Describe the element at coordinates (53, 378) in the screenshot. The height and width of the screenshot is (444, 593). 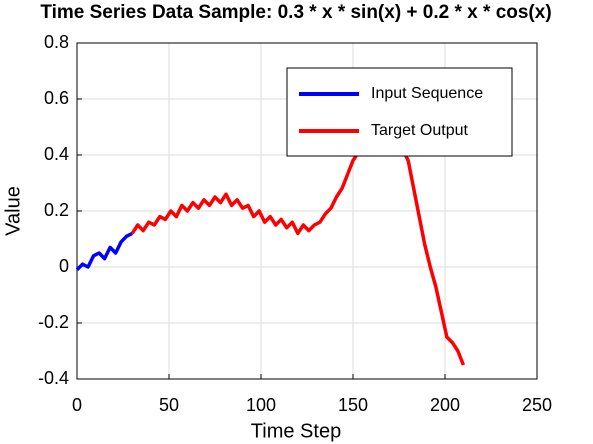
I see `y-tick-label: -0.4` at that location.